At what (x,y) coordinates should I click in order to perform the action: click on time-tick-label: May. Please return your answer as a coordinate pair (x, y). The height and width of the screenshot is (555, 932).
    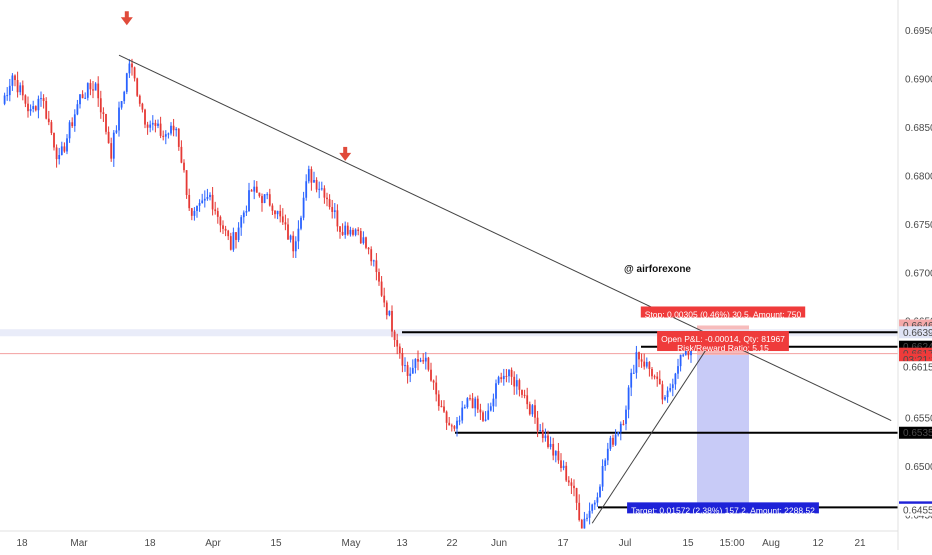
    Looking at the image, I should click on (351, 543).